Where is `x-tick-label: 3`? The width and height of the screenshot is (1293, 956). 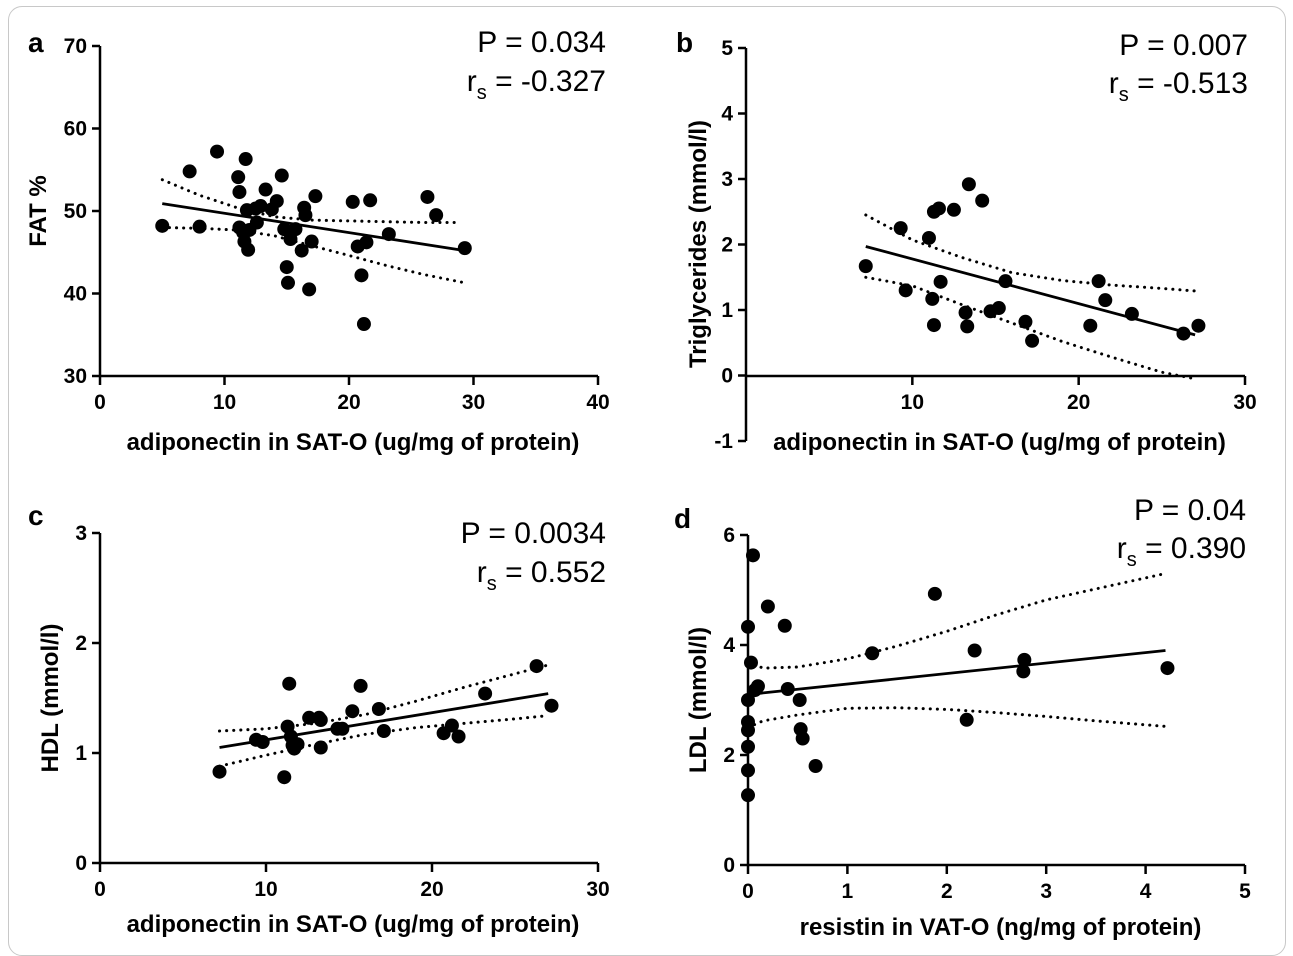
x-tick-label: 3 is located at coordinates (1046, 891).